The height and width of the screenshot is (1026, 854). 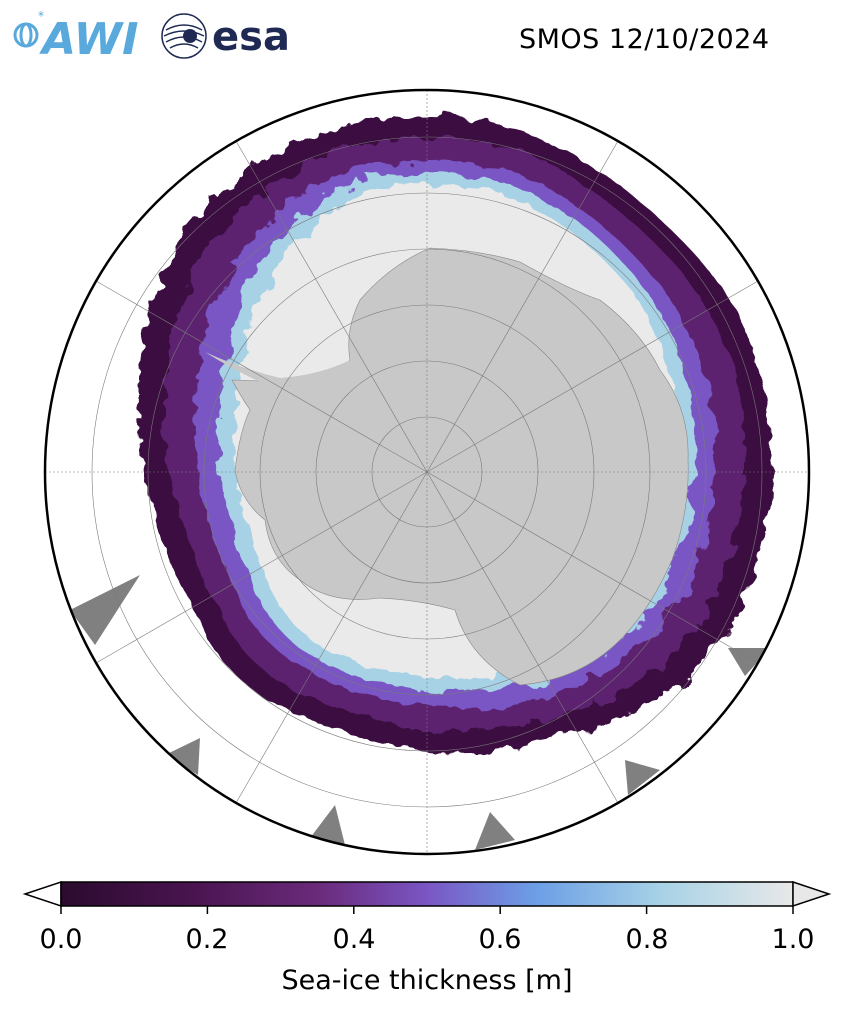 What do you see at coordinates (251, 37) in the screenshot?
I see `esa-logo-text: esa` at bounding box center [251, 37].